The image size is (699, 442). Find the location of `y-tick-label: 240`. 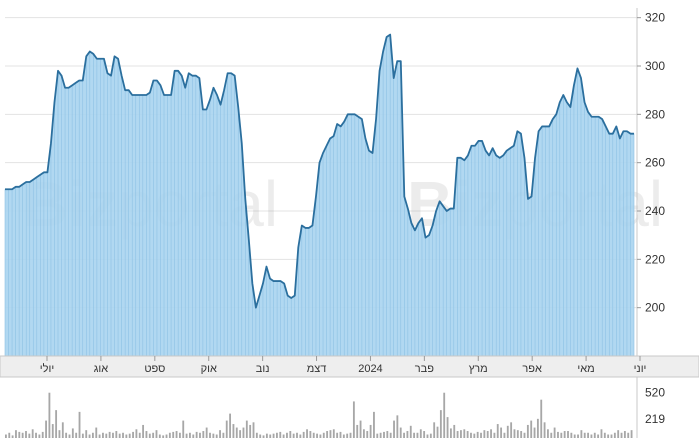

y-tick-label: 240 is located at coordinates (655, 211).